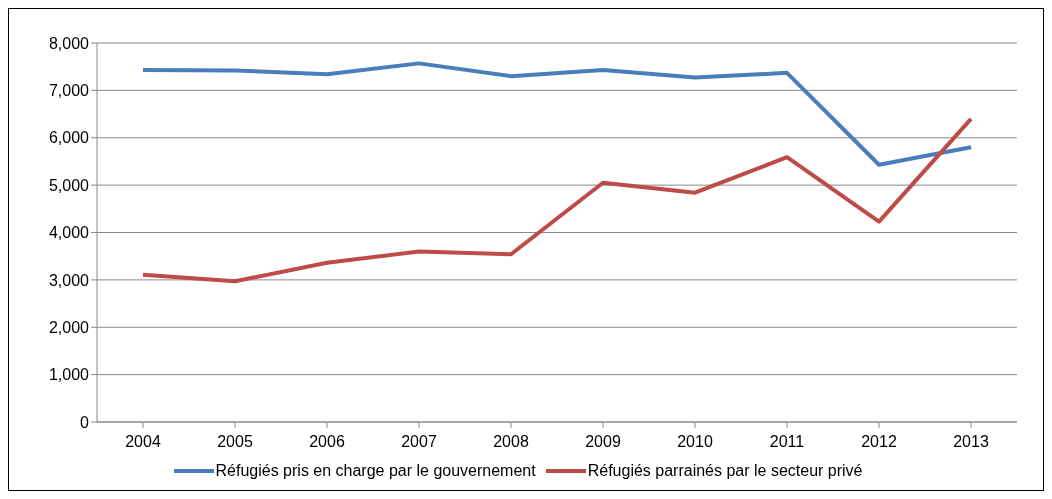  I want to click on y-tick-label: 2,000, so click(69, 327).